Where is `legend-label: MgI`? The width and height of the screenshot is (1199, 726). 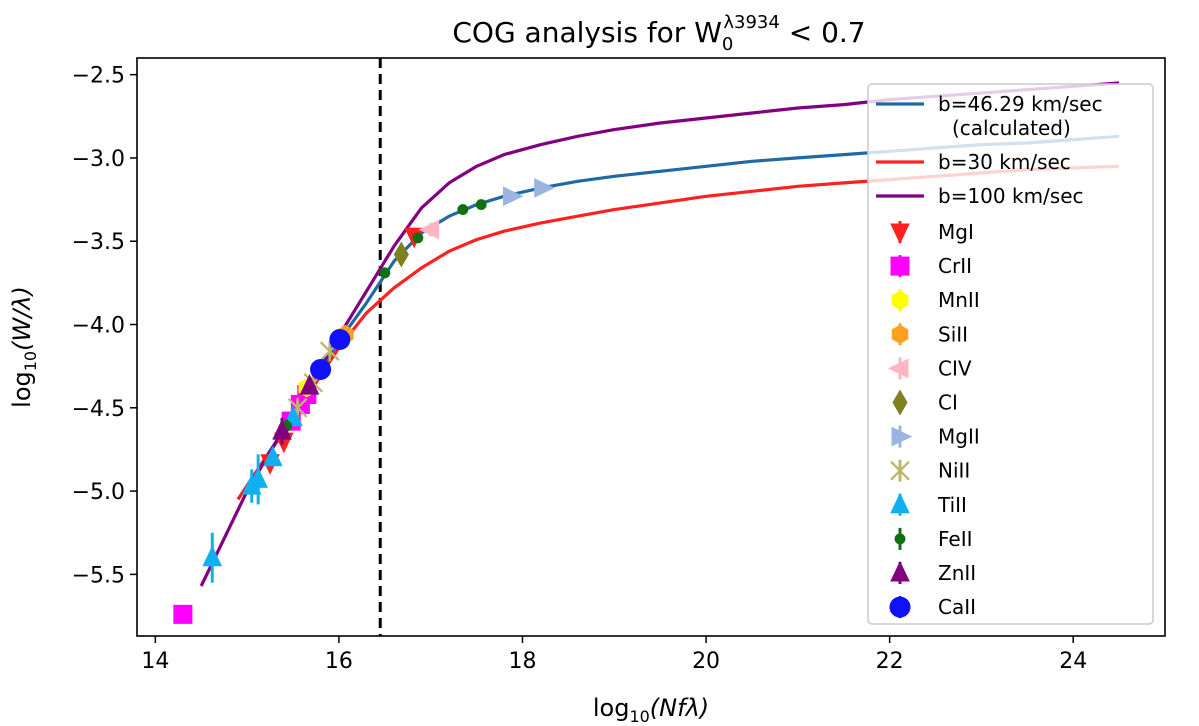 legend-label: MgI is located at coordinates (956, 232).